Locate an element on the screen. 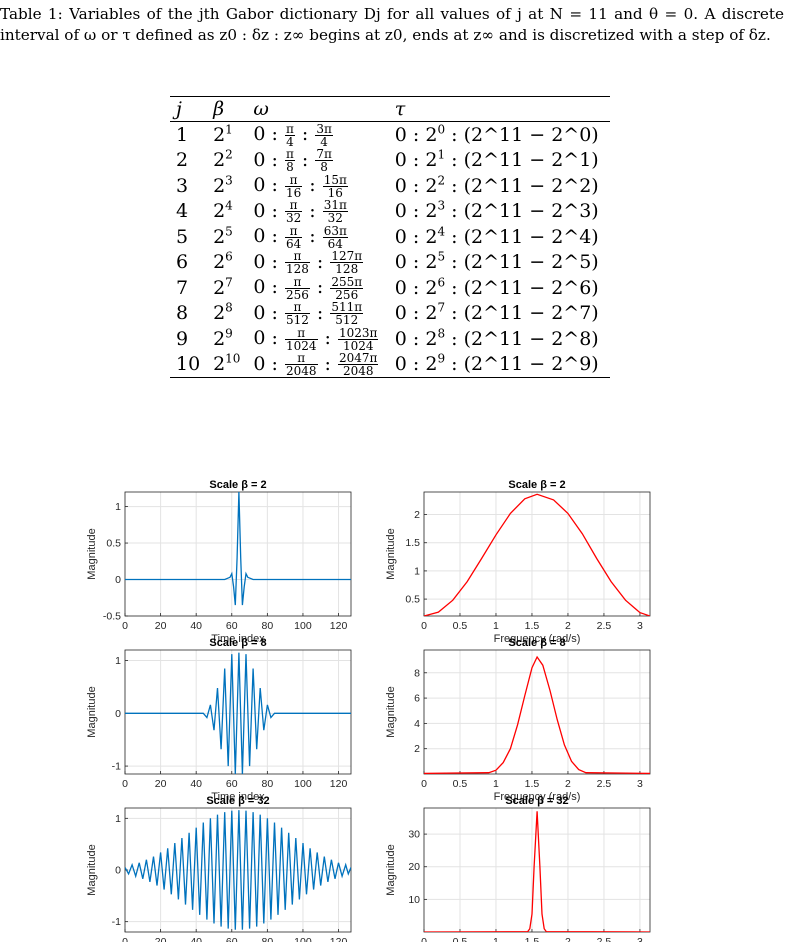 This screenshot has width=789, height=942. y-tick-label: -1 is located at coordinates (116, 767).